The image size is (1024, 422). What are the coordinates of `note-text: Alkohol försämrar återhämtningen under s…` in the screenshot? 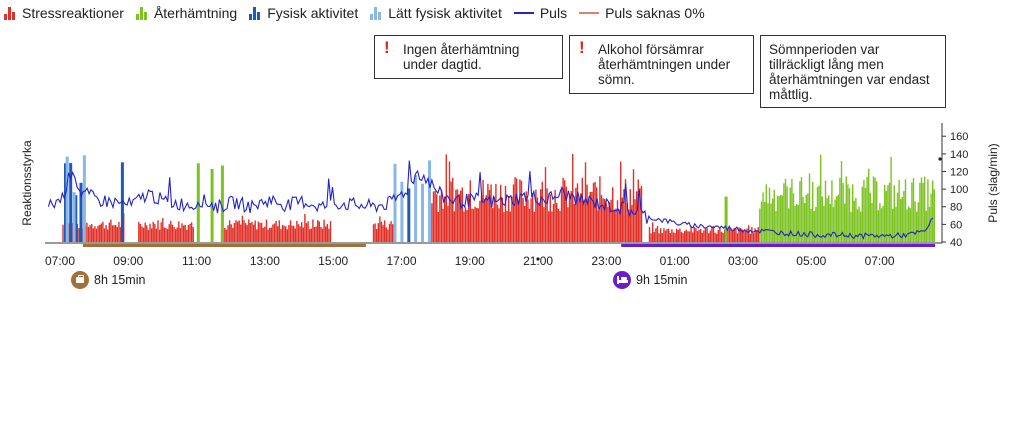 It's located at (664, 64).